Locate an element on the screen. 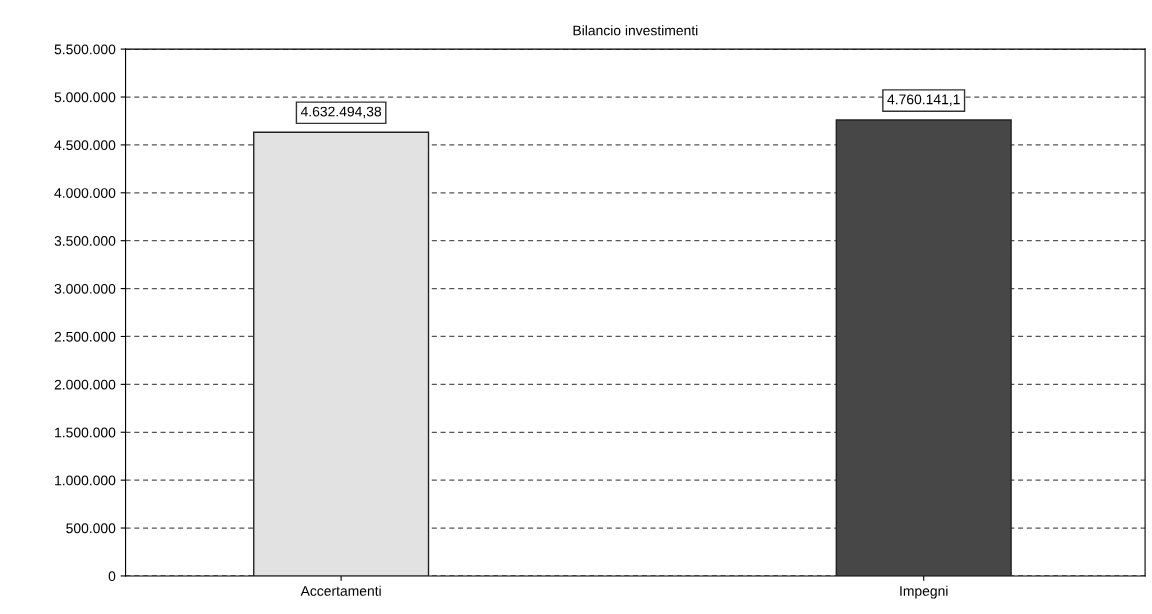 This screenshot has width=1152, height=614. y-tick-label: 3.500.000 is located at coordinates (85, 241).